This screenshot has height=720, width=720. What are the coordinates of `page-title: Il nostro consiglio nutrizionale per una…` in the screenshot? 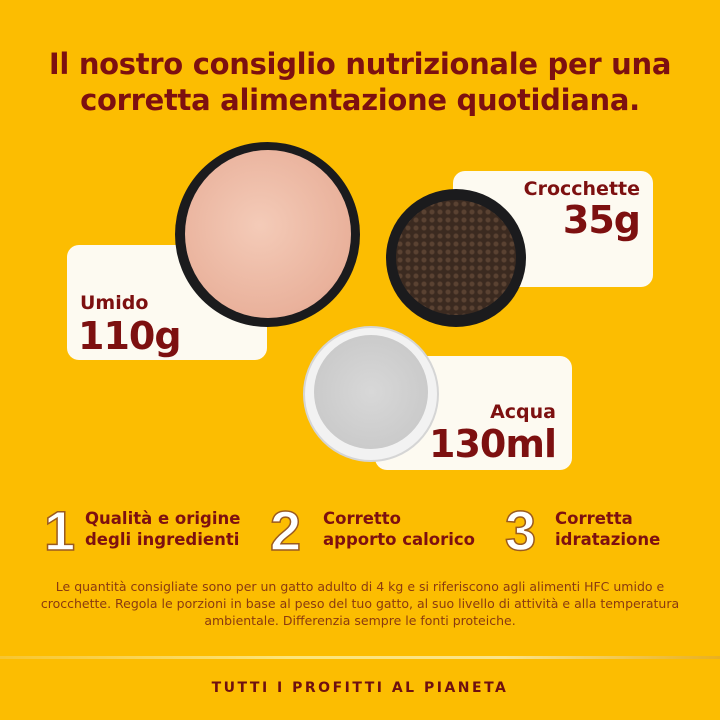 It's located at (360, 82).